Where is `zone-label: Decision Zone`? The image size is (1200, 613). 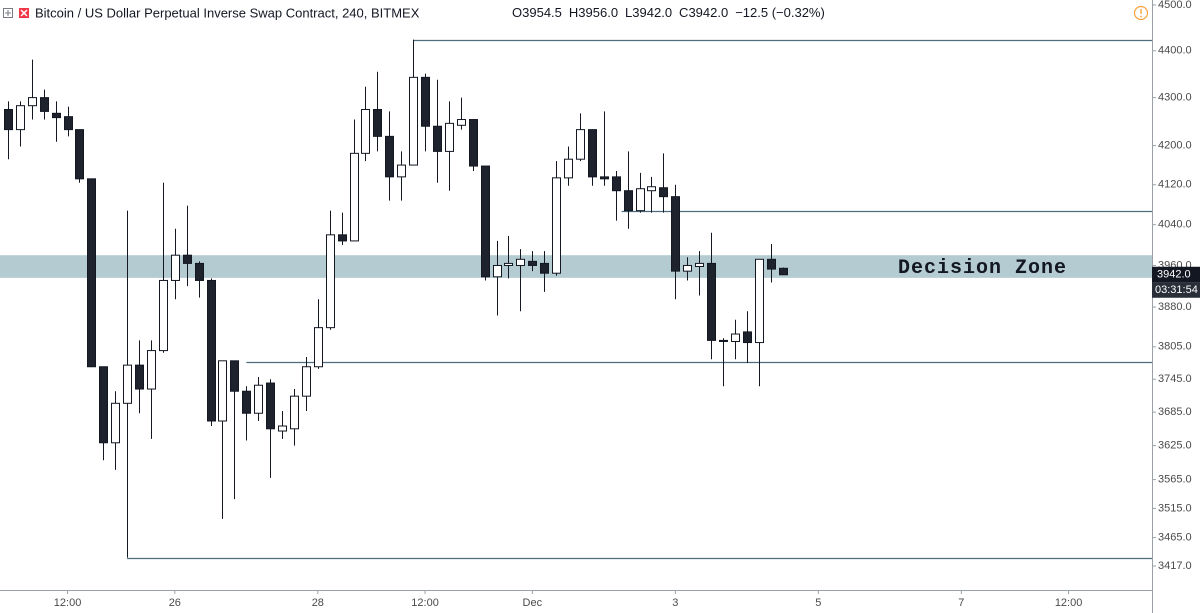
zone-label: Decision Zone is located at coordinates (982, 268).